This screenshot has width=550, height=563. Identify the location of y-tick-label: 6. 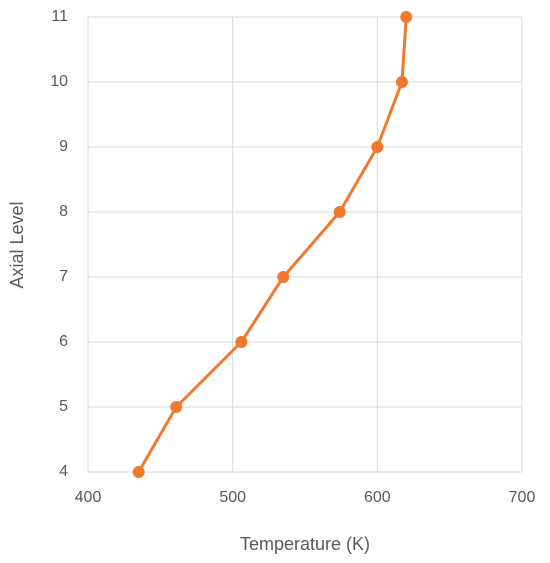
(63, 341).